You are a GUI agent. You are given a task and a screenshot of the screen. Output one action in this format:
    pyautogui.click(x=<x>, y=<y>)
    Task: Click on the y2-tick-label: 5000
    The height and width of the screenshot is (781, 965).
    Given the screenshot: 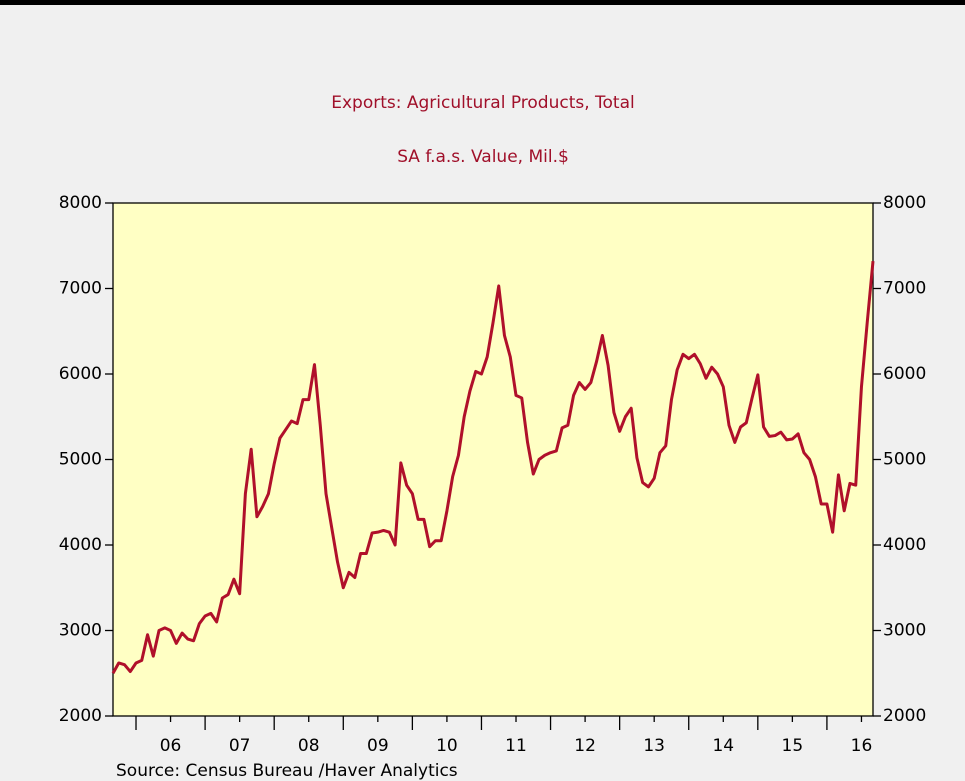 What is the action you would take?
    pyautogui.click(x=904, y=460)
    